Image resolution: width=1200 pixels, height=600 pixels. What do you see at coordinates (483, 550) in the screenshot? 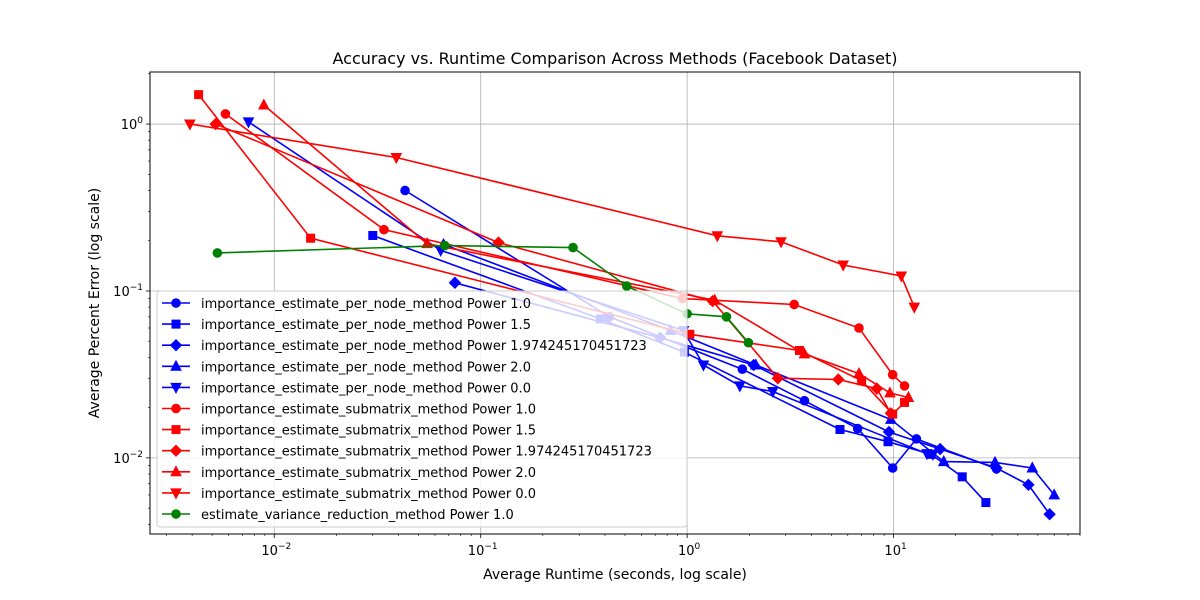
I see `x-tick-label: 10⁻¹` at bounding box center [483, 550].